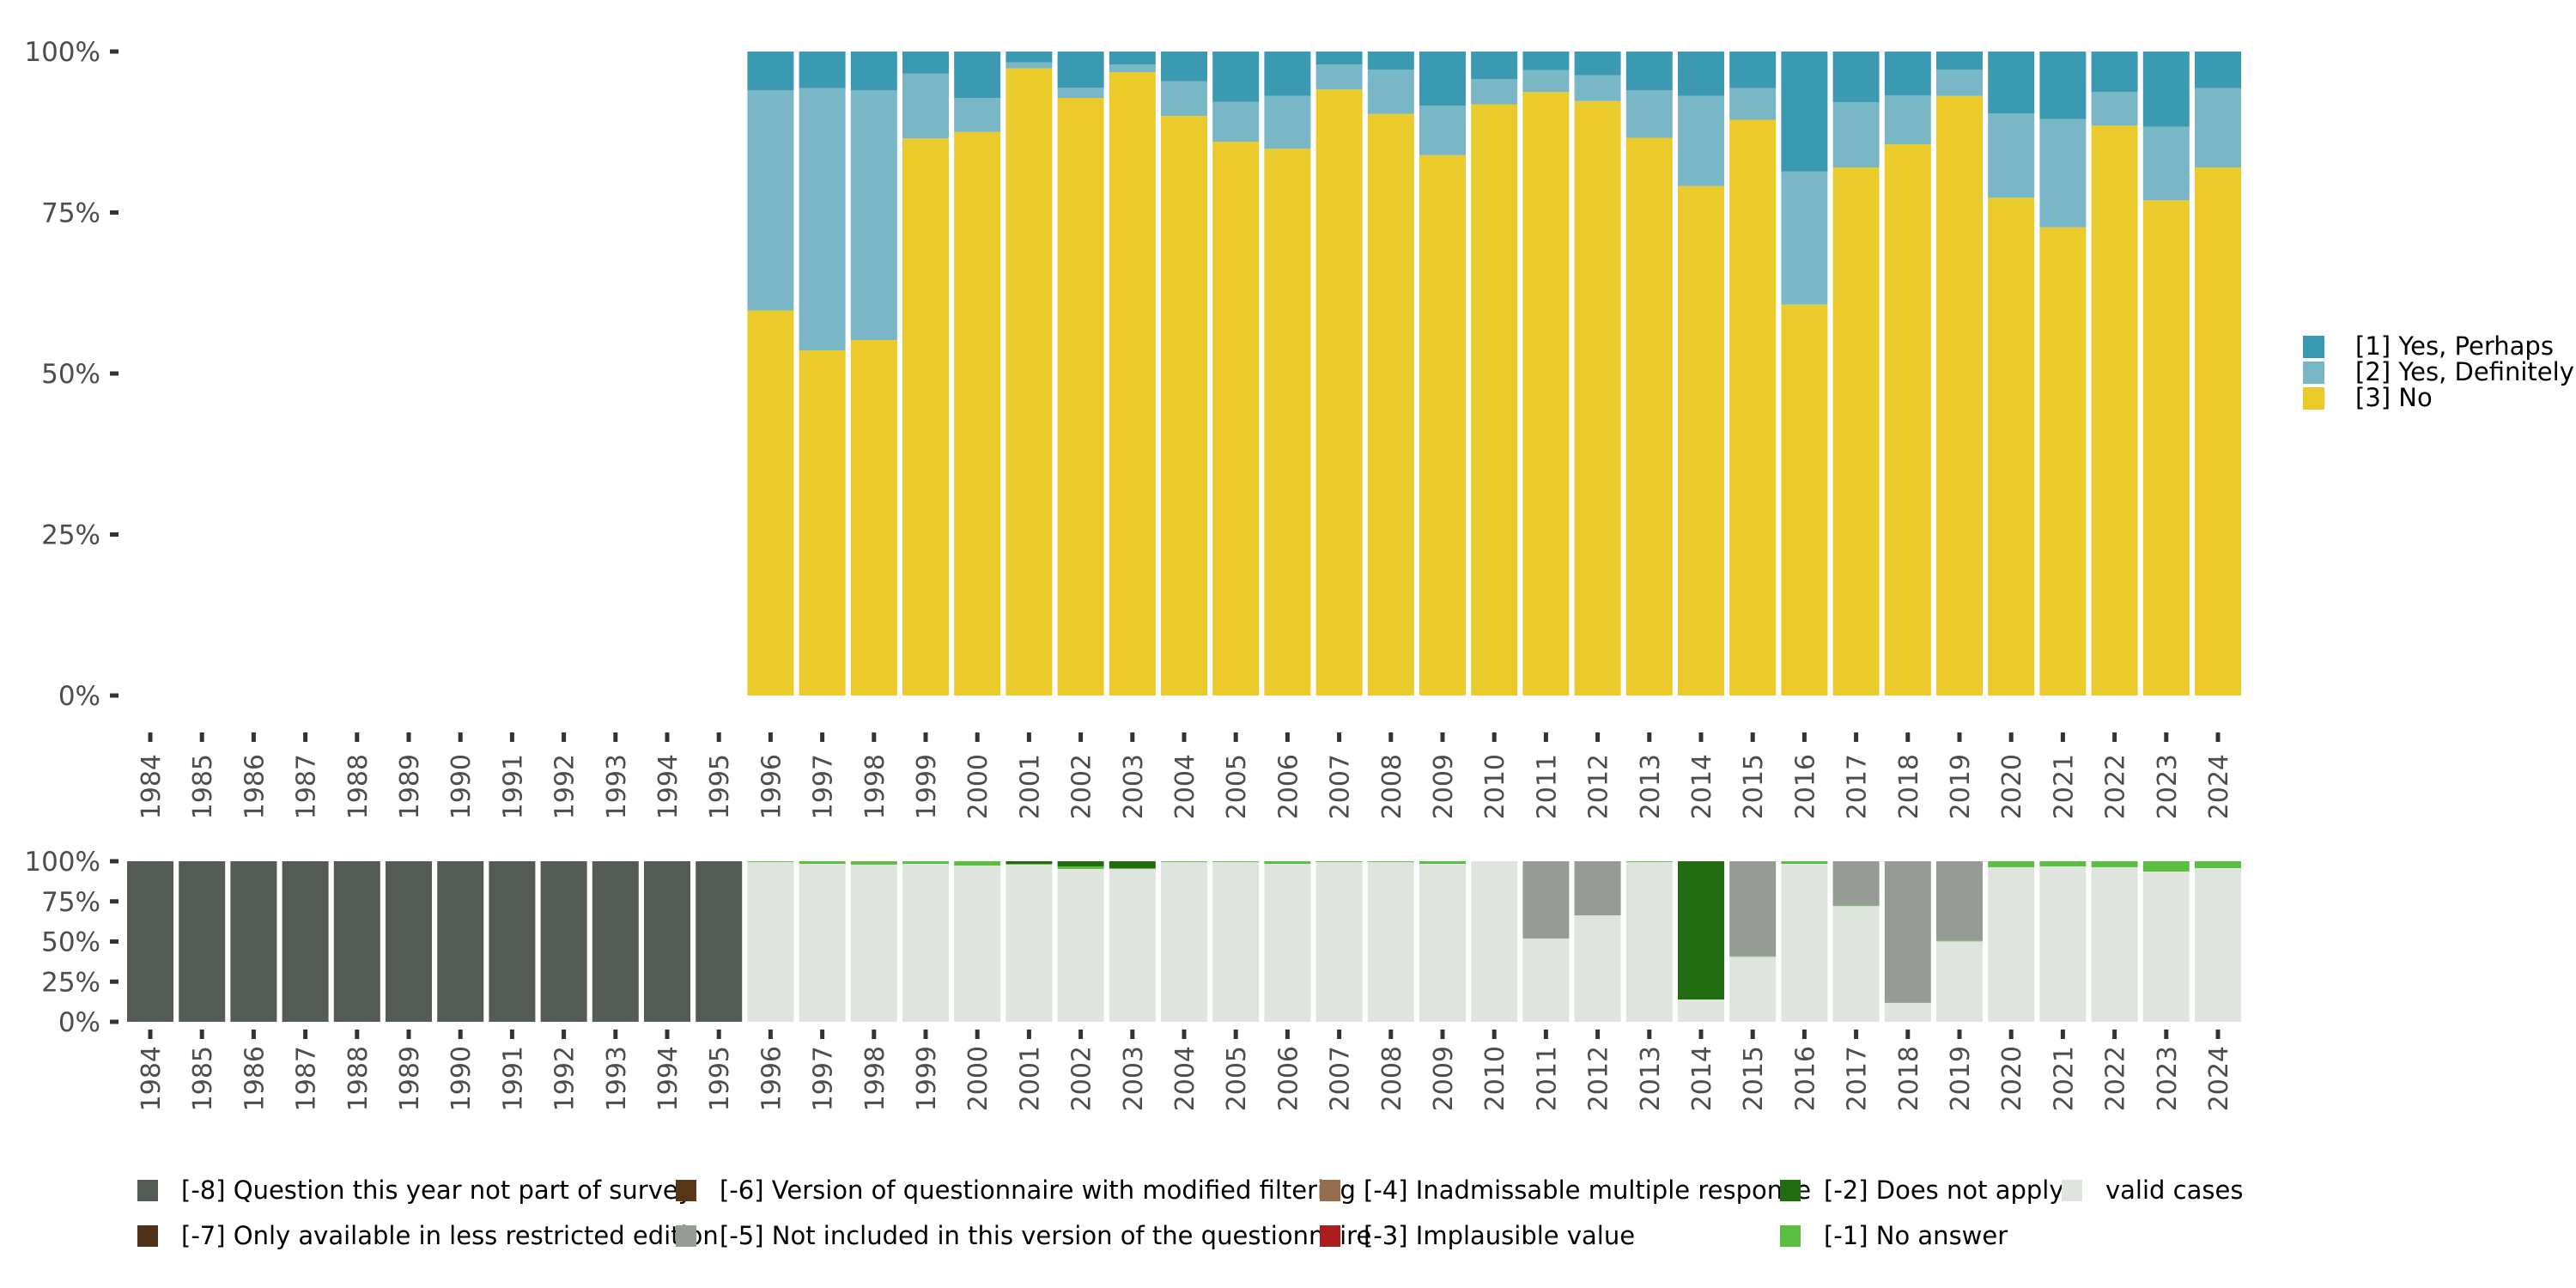 Image resolution: width=2576 pixels, height=1288 pixels. I want to click on main-ytick-label-2: 50%, so click(70, 375).